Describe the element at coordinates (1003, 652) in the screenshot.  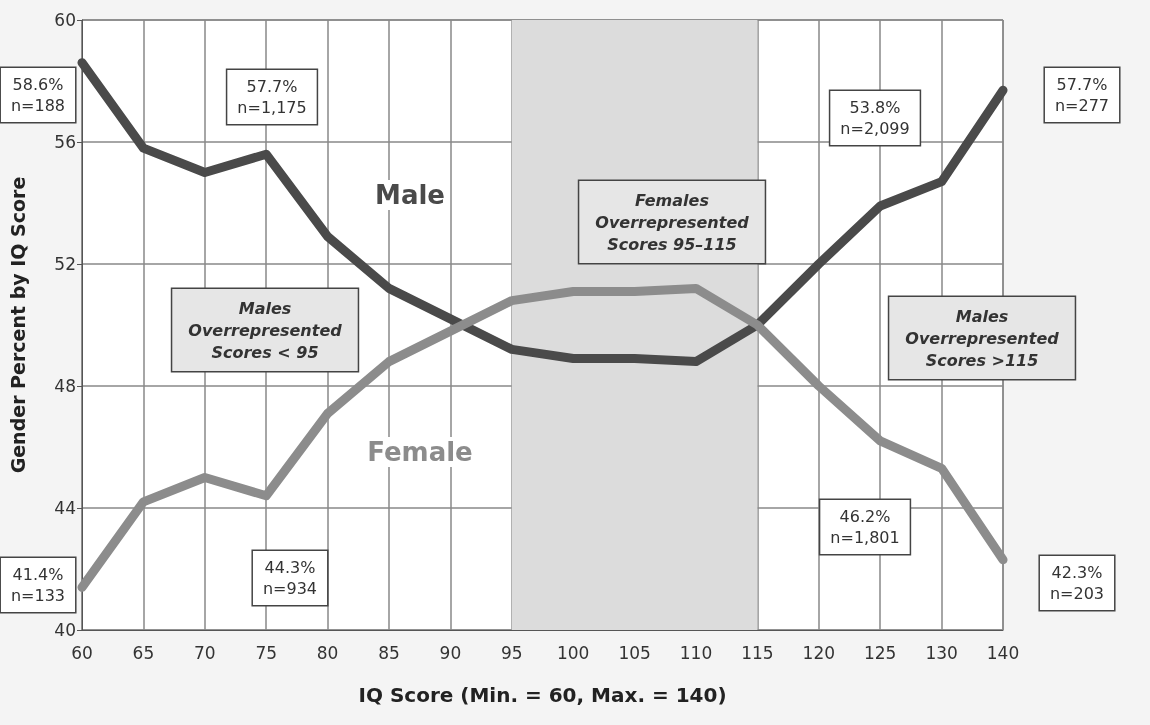
I see `x-tick-label: 140` at that location.